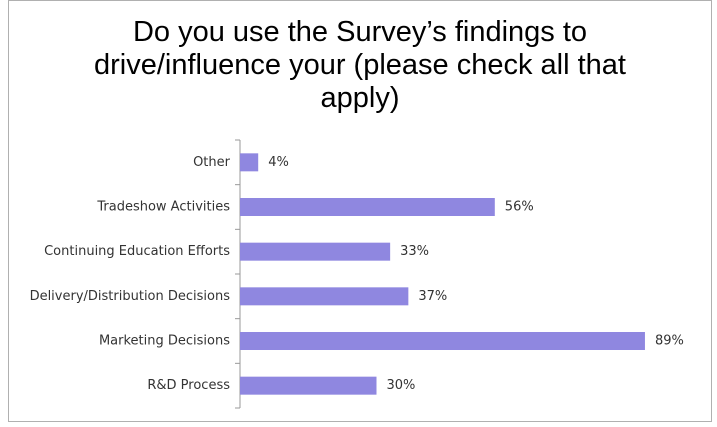 This screenshot has width=717, height=427. I want to click on data-label: 89%, so click(669, 341).